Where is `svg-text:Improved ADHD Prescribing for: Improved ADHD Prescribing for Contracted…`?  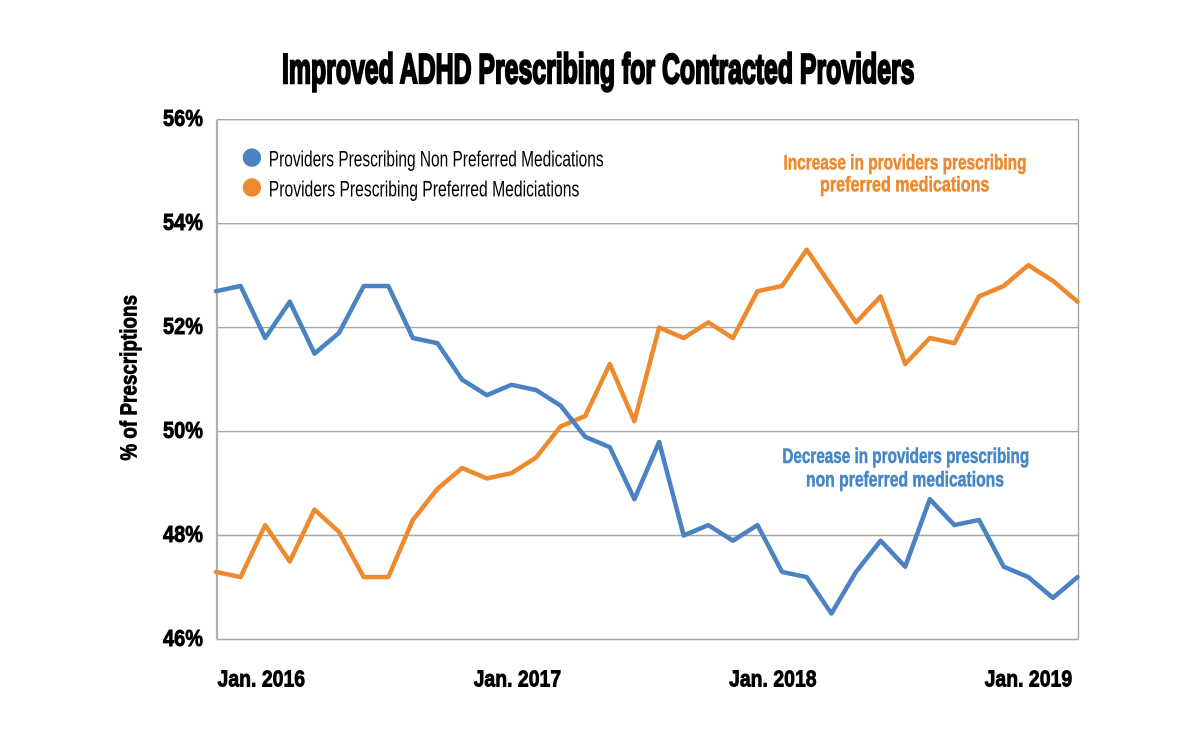
svg-text:Improved ADHD Prescribing for: Improved ADHD Prescribing for Contracted… is located at coordinates (598, 68).